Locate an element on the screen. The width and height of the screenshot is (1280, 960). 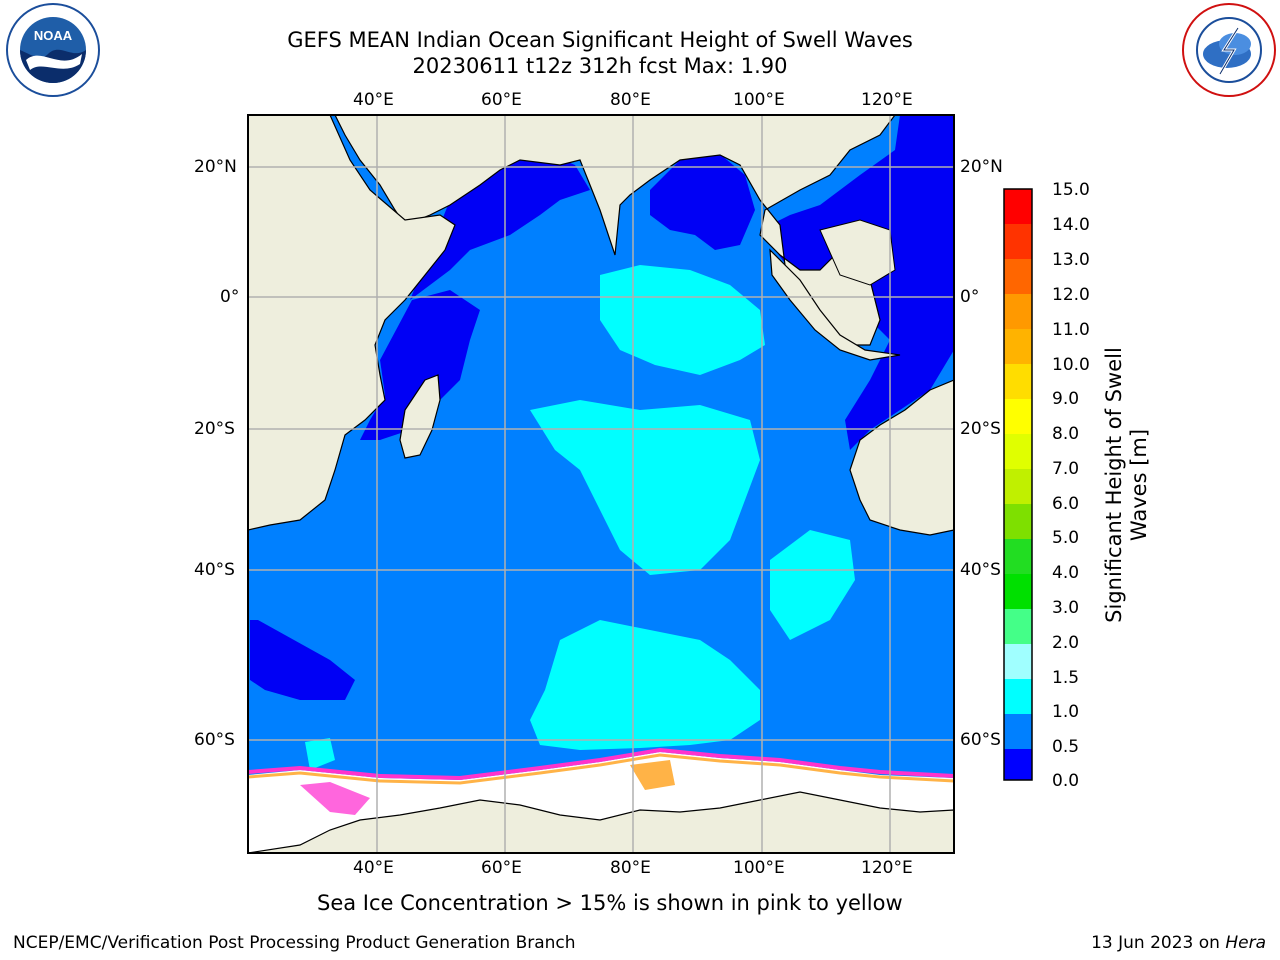
colorbar-tick: 12.0 is located at coordinates (1071, 295).